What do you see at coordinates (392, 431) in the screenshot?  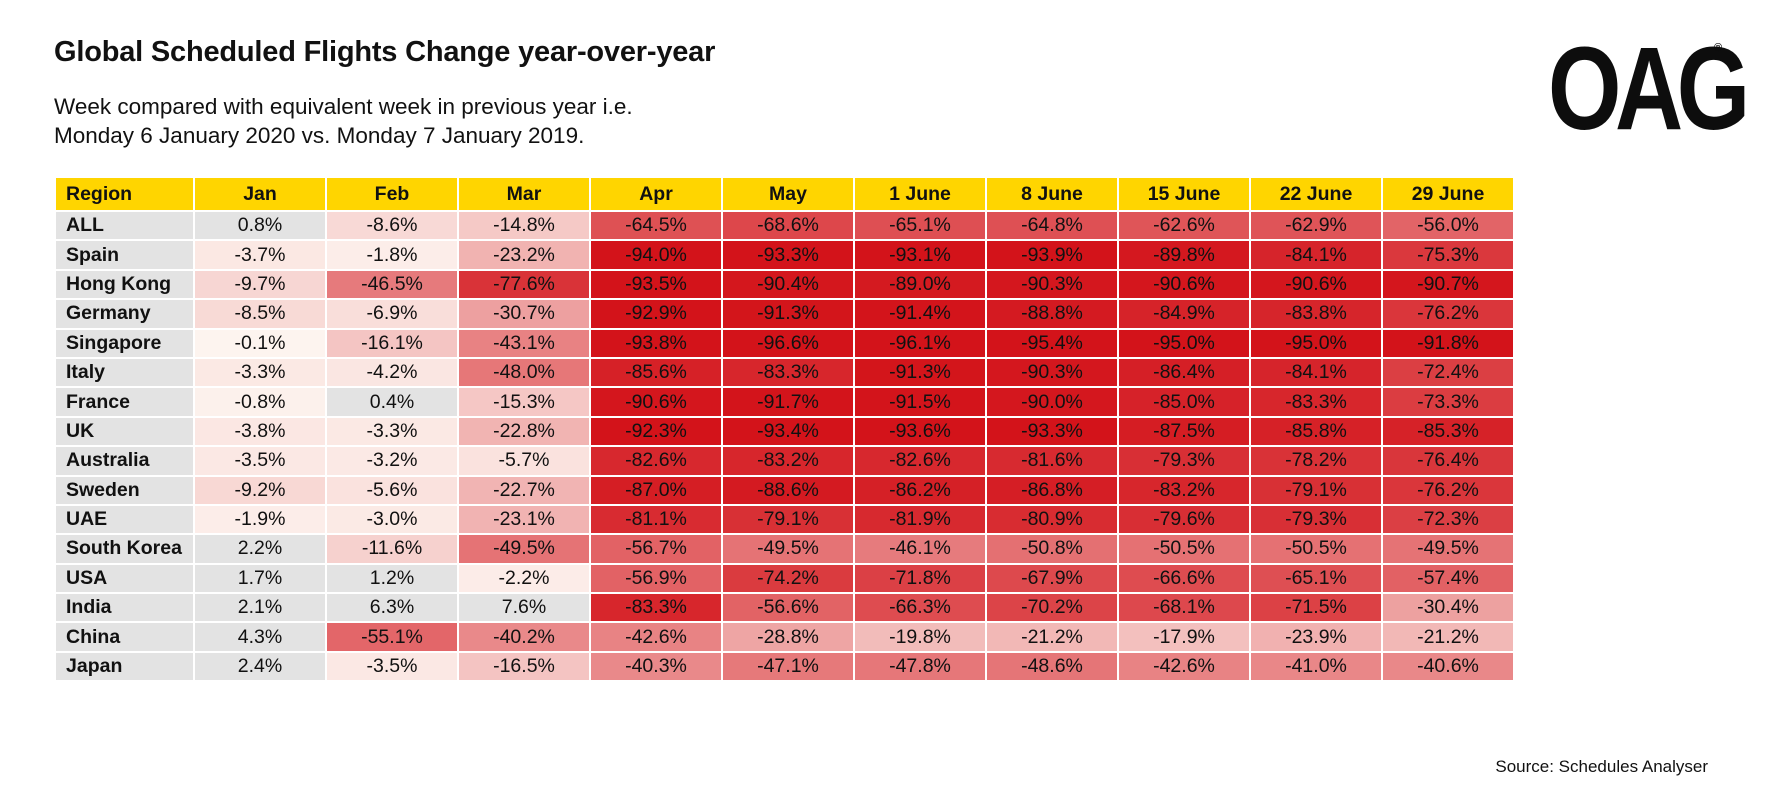 I see `heatmap-cell: -3.3%` at bounding box center [392, 431].